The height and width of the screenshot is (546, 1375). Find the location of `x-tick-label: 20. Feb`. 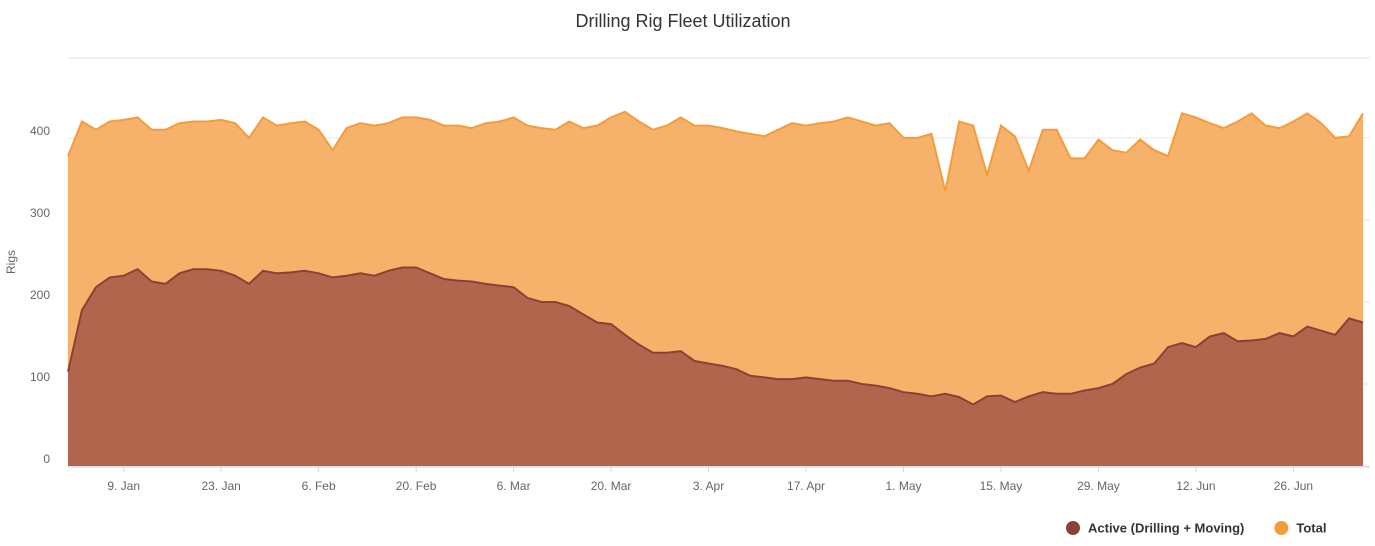

x-tick-label: 20. Feb is located at coordinates (416, 486).